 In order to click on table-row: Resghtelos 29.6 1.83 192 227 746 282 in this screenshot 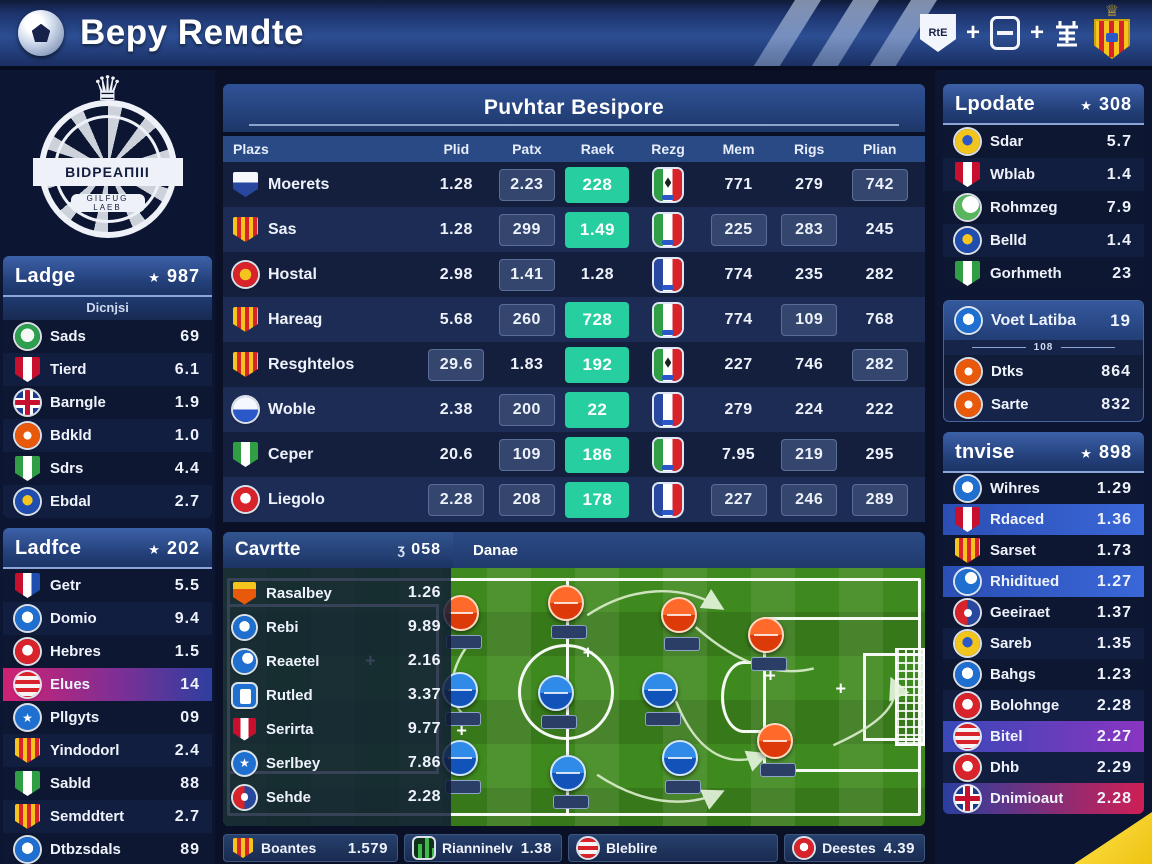, I will do `click(574, 364)`.